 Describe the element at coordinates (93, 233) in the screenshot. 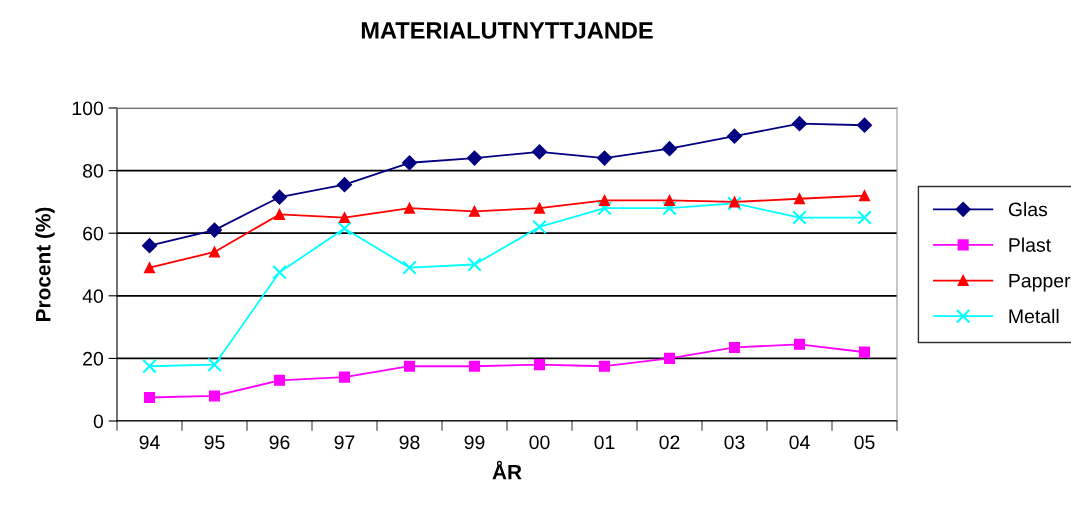

I see `y-tick-label: 60` at that location.